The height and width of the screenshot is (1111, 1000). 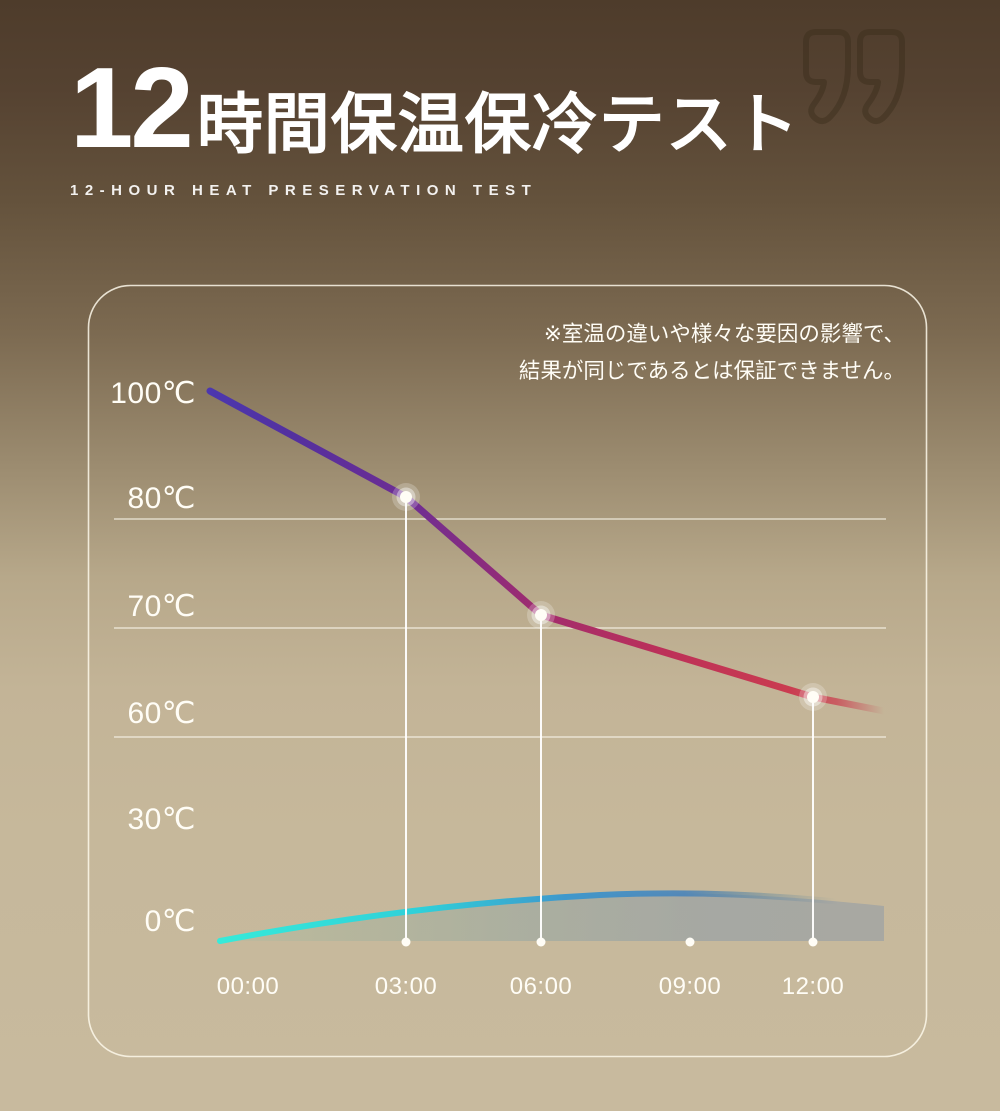 I want to click on y-tick-80: 80℃, so click(x=161, y=498).